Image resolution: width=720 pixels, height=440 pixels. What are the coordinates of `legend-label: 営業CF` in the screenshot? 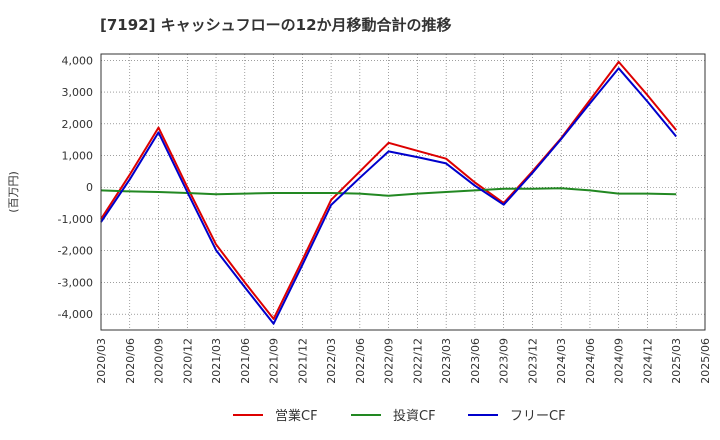 It's located at (296, 416).